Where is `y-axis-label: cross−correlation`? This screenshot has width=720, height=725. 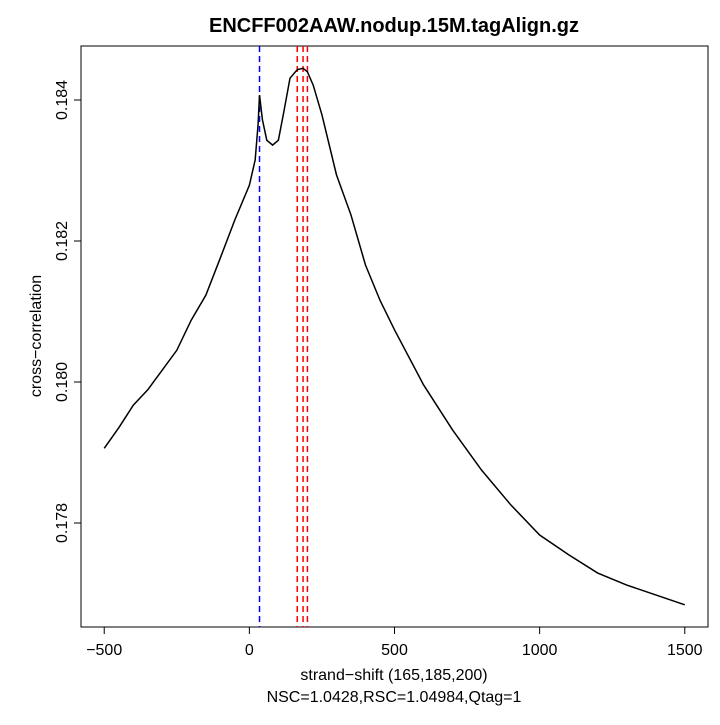 y-axis-label: cross−correlation is located at coordinates (36, 336).